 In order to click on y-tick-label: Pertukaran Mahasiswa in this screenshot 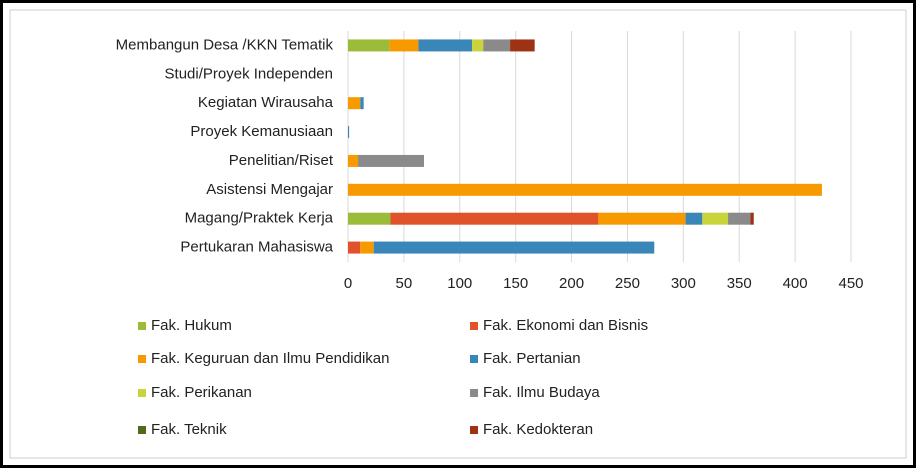, I will do `click(256, 247)`.